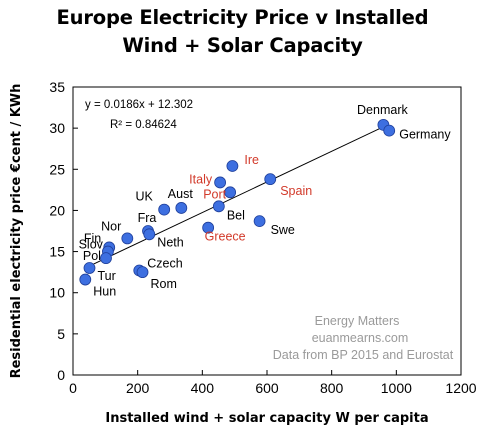 This screenshot has height=439, width=485. Describe the element at coordinates (104, 292) in the screenshot. I see `label-hun: Hun` at that location.